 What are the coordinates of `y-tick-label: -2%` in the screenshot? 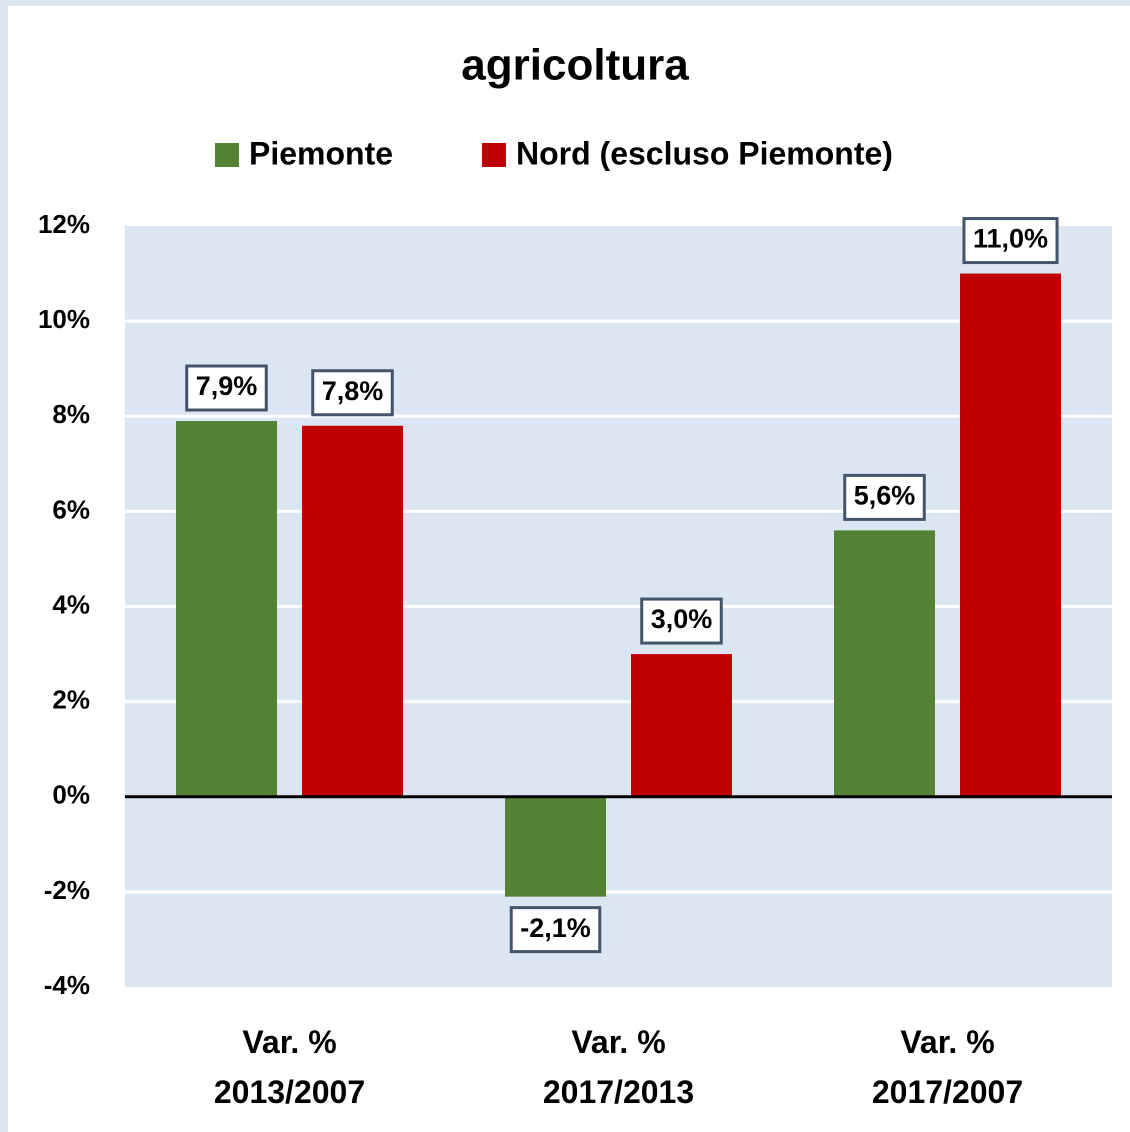 It's located at (67, 890).